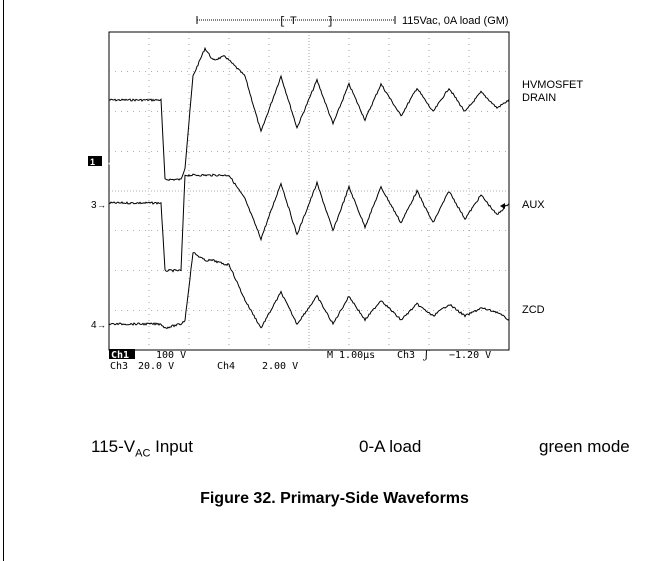 This screenshot has height=561, width=669. I want to click on label-zcd: ZCD, so click(533, 310).